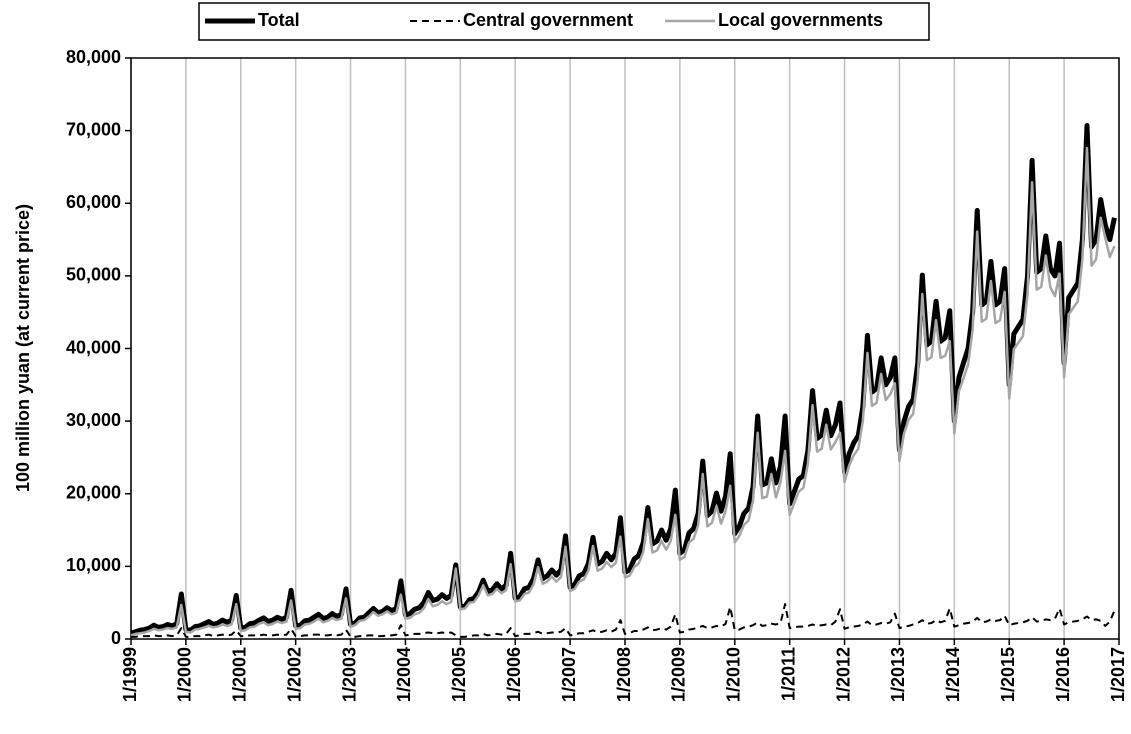 The image size is (1131, 734). What do you see at coordinates (734, 674) in the screenshot?
I see `x-tick-label: 1/2010` at bounding box center [734, 674].